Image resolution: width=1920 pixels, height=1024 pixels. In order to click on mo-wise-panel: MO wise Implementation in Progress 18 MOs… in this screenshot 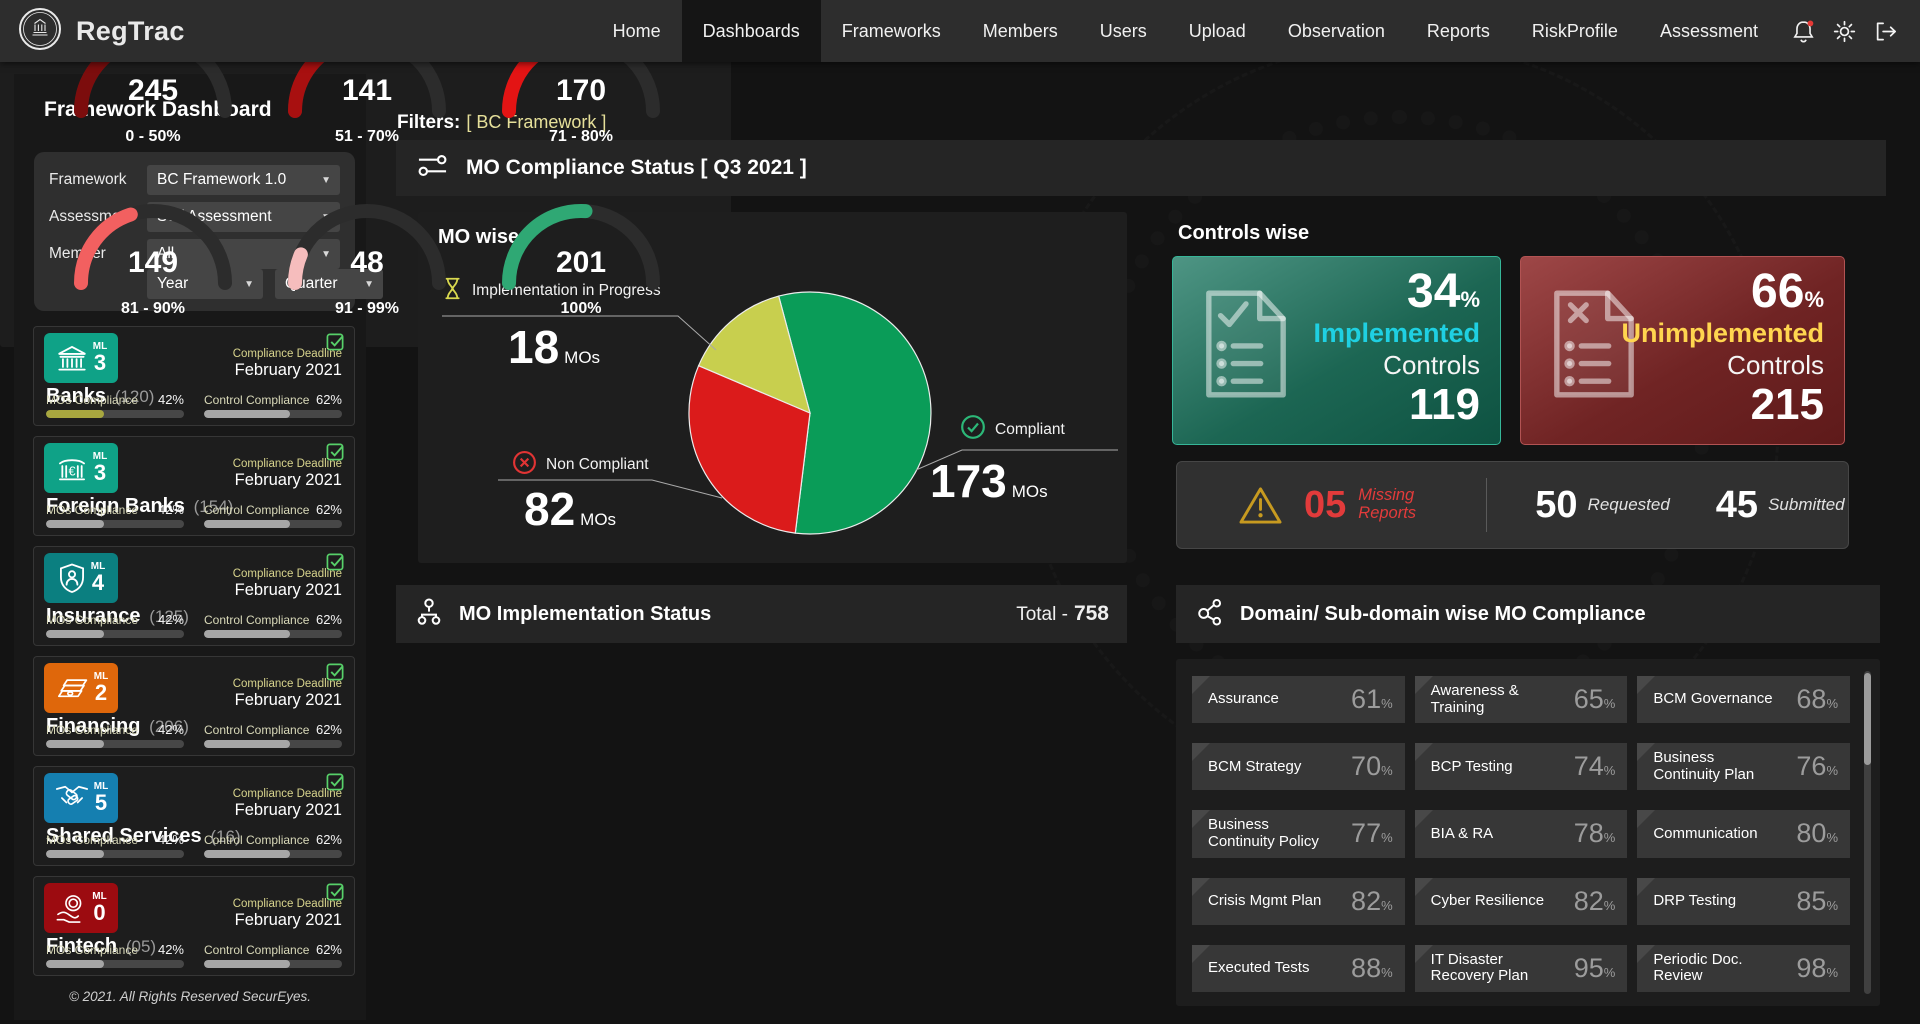, I will do `click(772, 387)`.